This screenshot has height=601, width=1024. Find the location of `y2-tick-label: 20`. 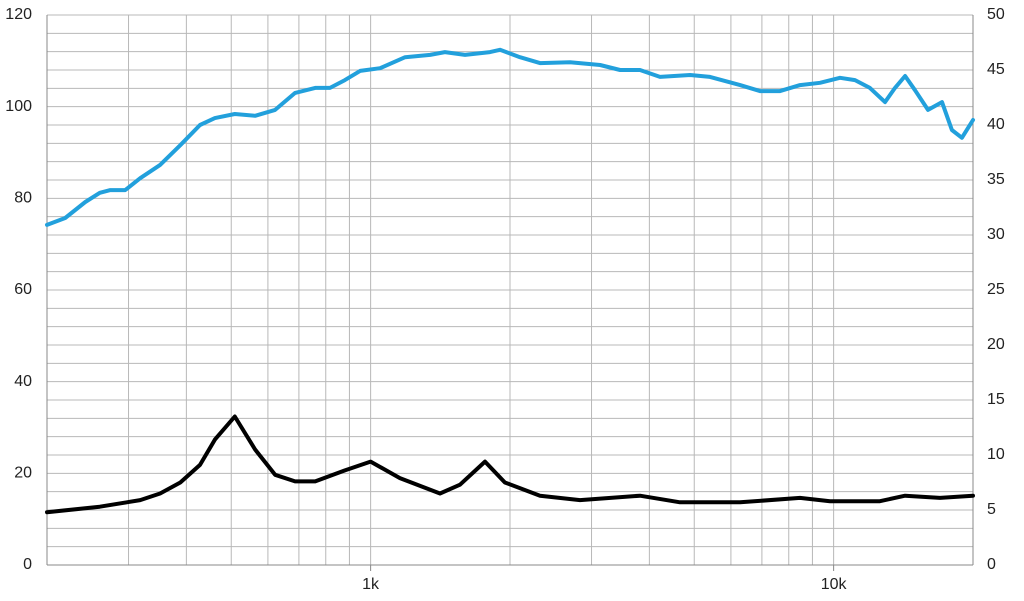

y2-tick-label: 20 is located at coordinates (996, 344).